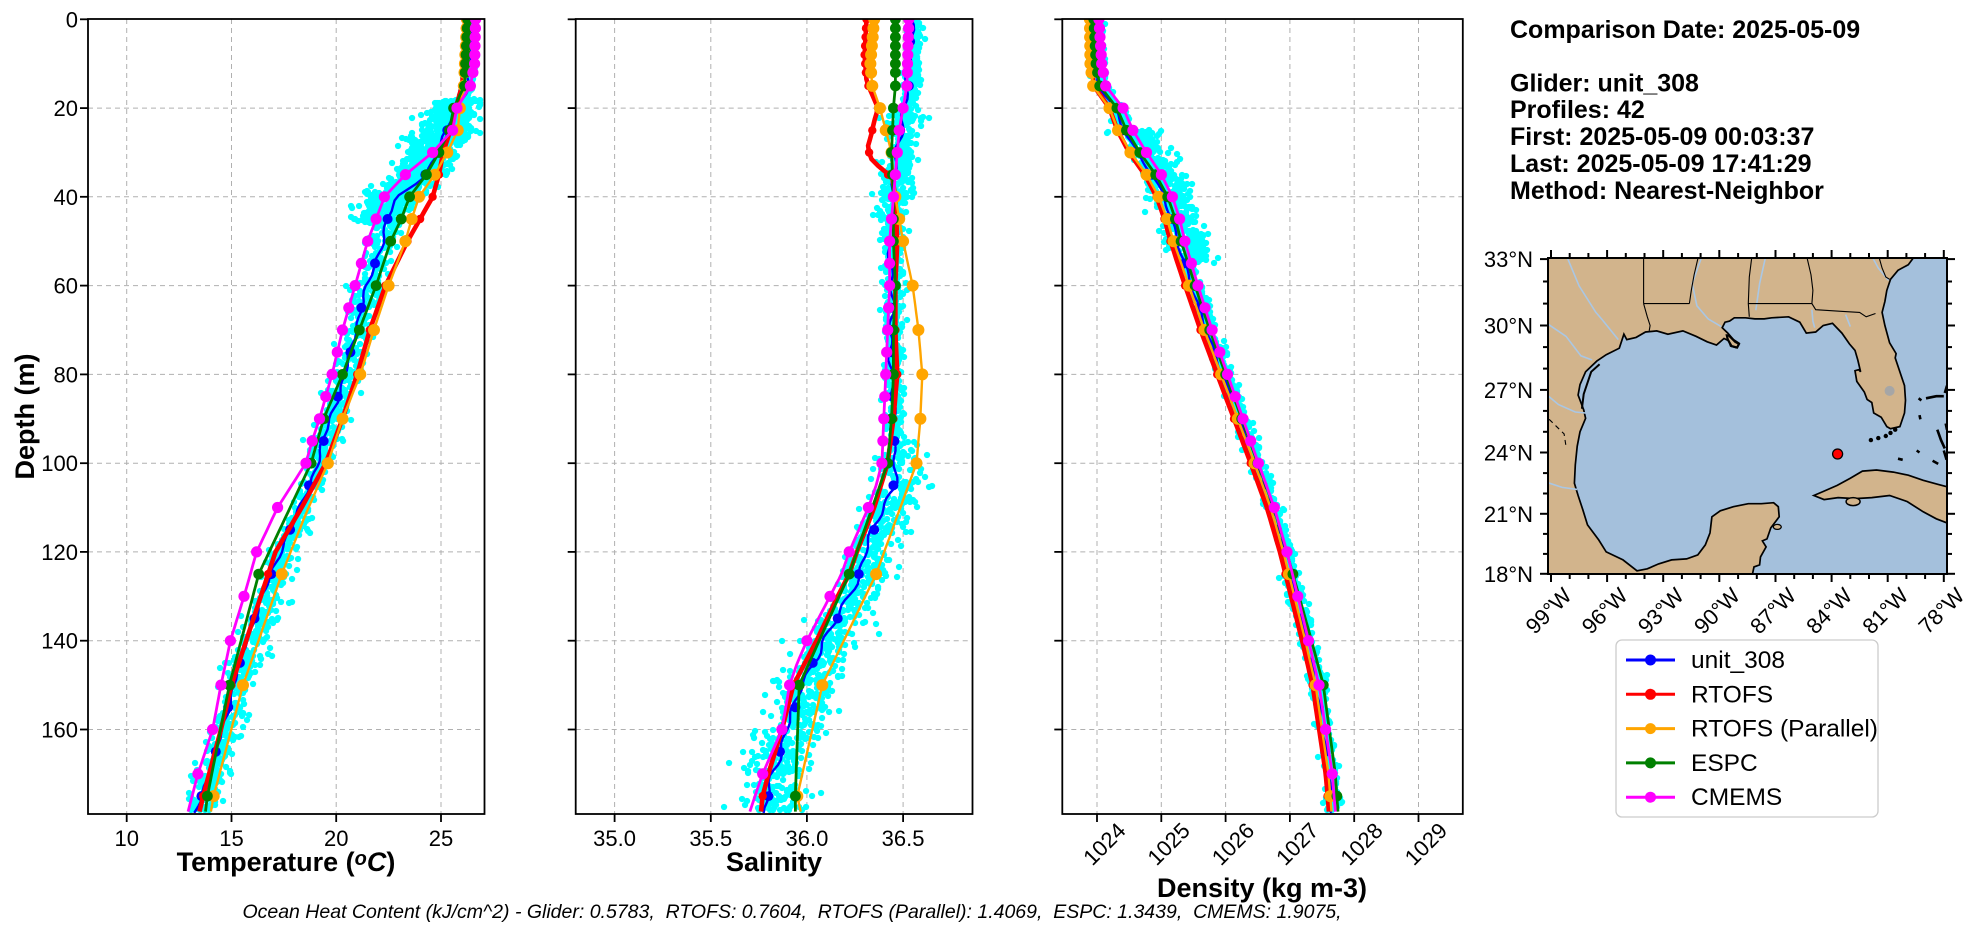 Image resolution: width=1987 pixels, height=939 pixels. I want to click on svg-text: 18°N, so click(1508, 574).